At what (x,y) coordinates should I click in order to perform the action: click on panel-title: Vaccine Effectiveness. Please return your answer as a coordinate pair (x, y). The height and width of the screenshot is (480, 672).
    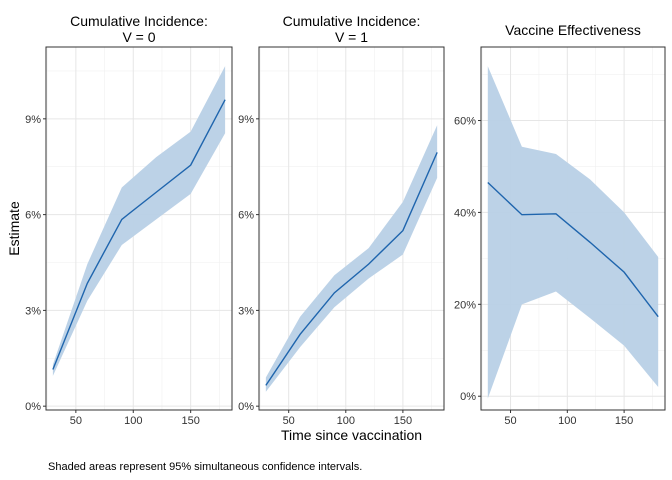
    Looking at the image, I should click on (573, 30).